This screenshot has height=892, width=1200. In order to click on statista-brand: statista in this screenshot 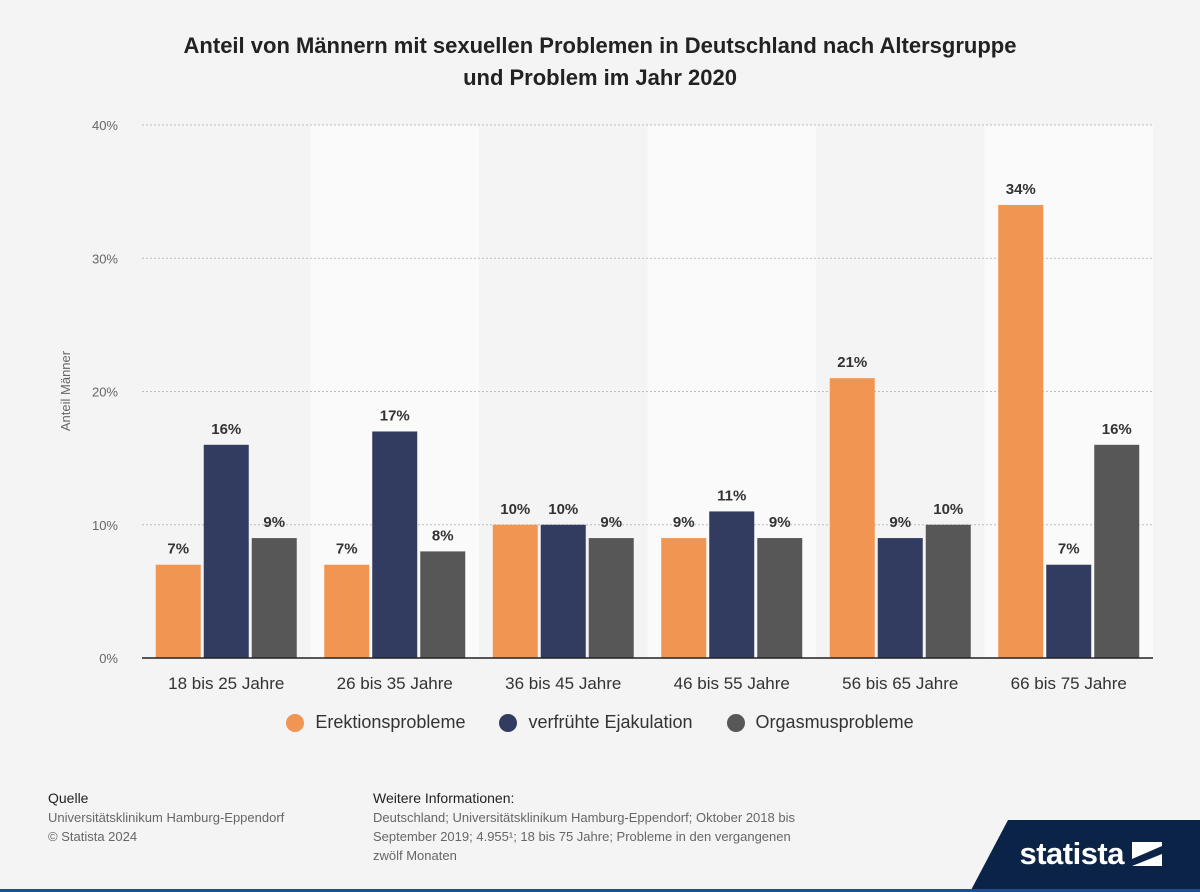, I will do `click(1090, 854)`.